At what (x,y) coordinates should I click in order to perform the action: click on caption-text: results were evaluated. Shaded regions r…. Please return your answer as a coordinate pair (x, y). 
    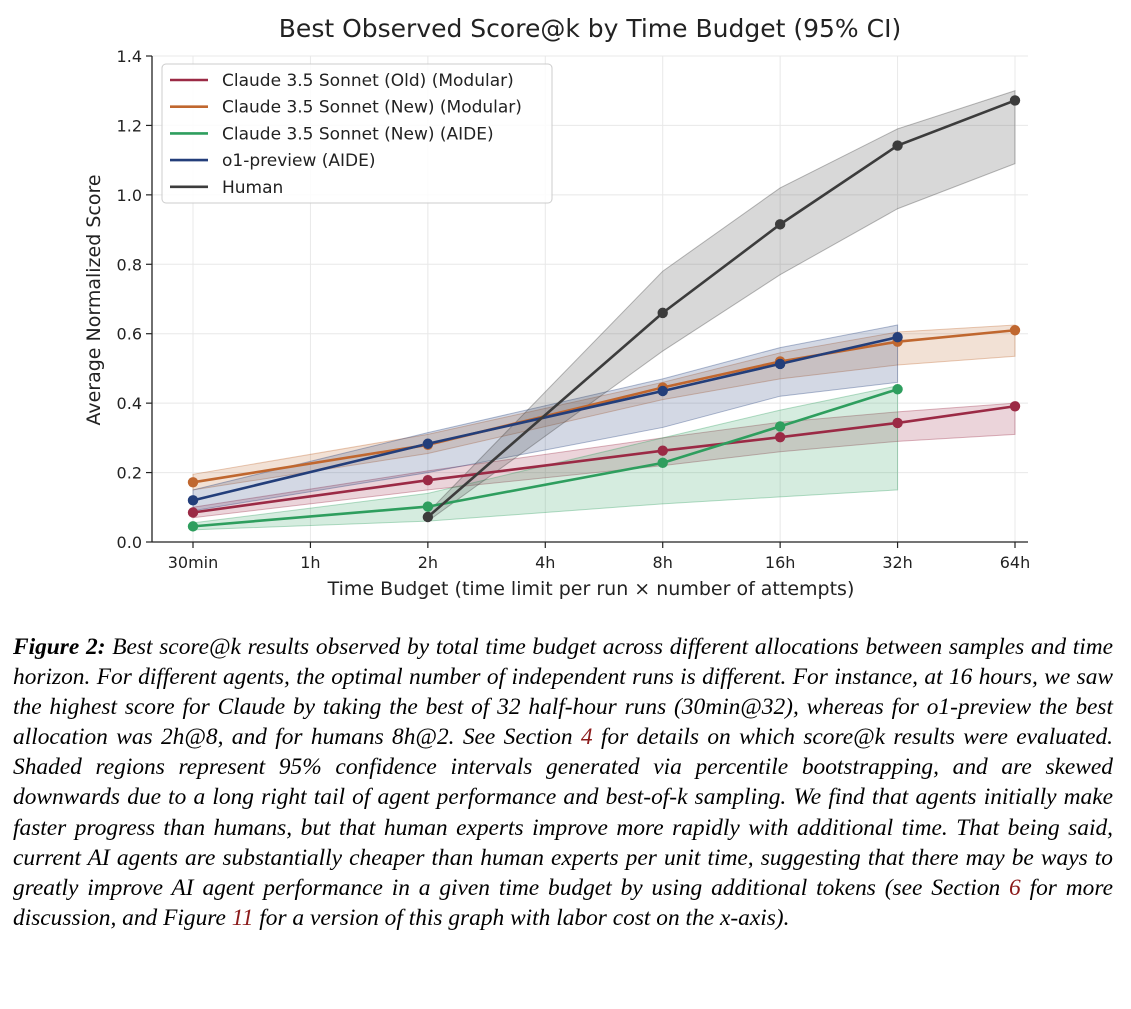
    Looking at the image, I should click on (563, 767).